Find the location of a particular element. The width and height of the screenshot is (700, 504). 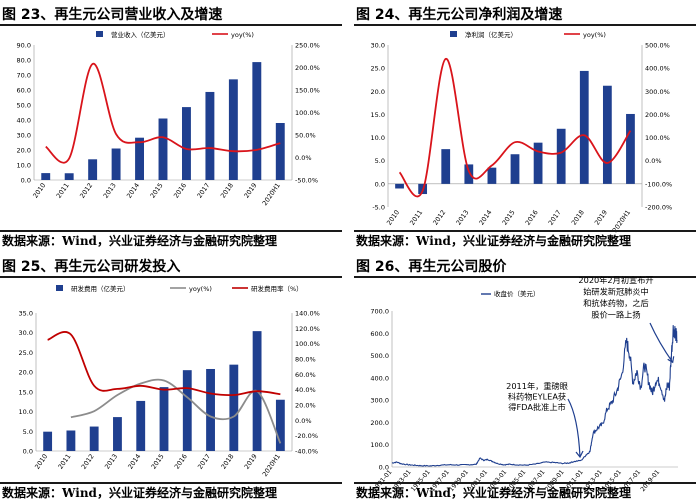

y-left-tick-label: 15.0 is located at coordinates (26, 392).